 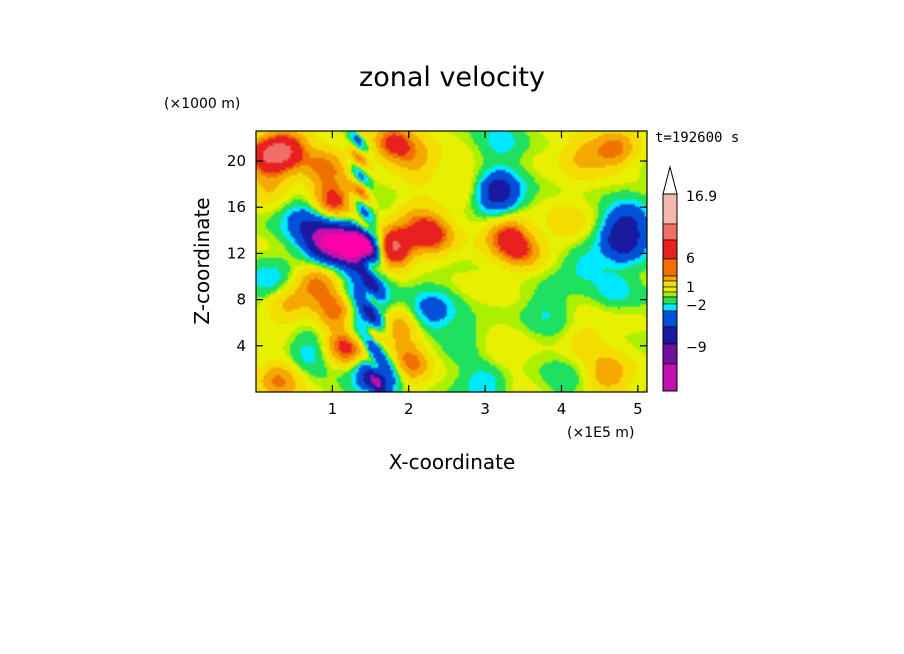 I want to click on y-tick-label: 12, so click(x=236, y=253).